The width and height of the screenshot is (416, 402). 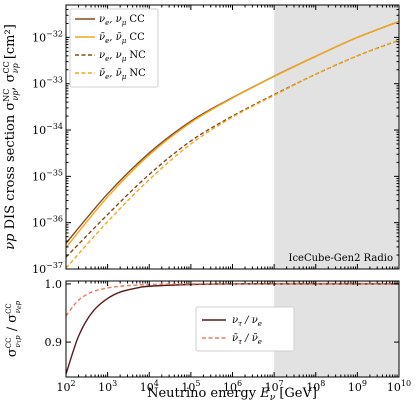 I want to click on y-tick-label-bottom: 1.0, so click(x=54, y=284).